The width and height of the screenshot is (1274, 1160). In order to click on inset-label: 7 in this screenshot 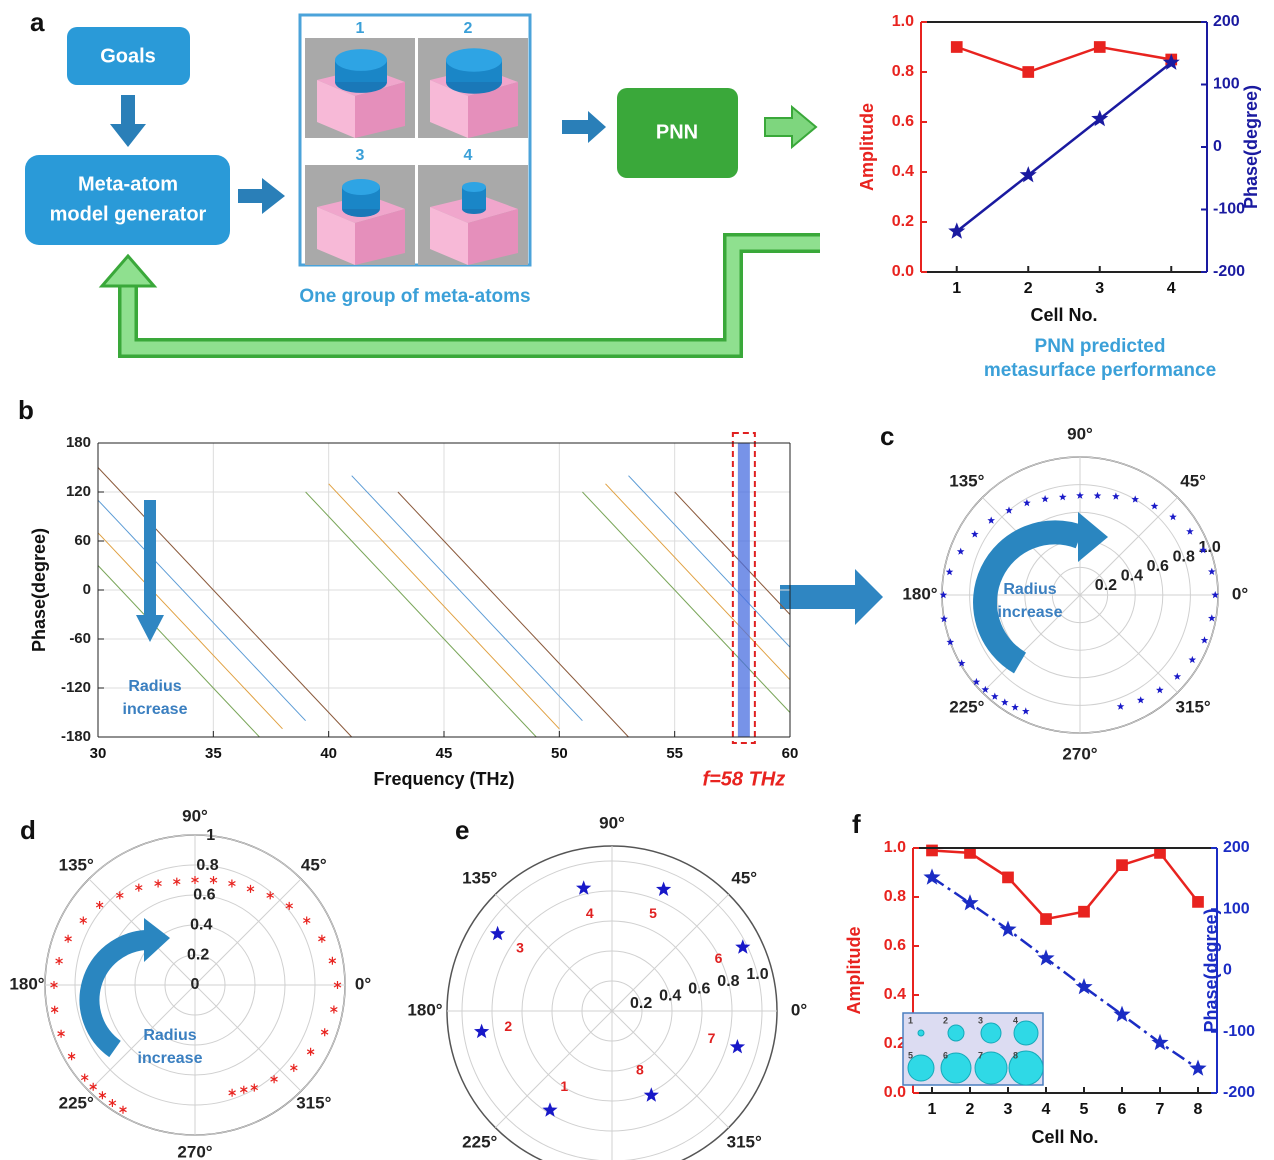, I will do `click(980, 1055)`.